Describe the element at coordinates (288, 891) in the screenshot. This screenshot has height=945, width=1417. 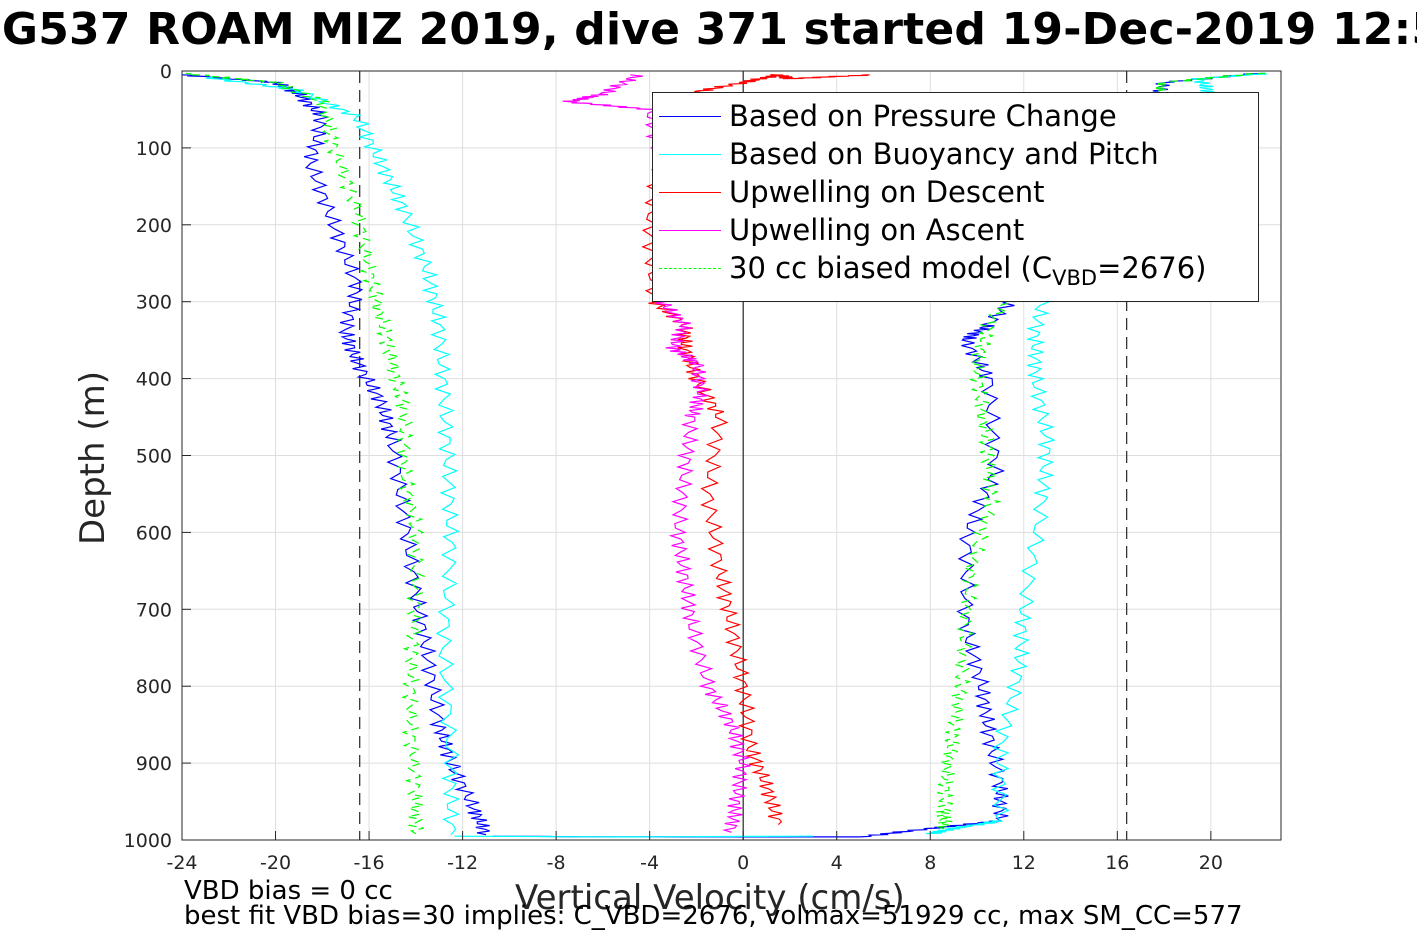
I see `vbd-bias-note: VBD bias = 0 cc` at that location.